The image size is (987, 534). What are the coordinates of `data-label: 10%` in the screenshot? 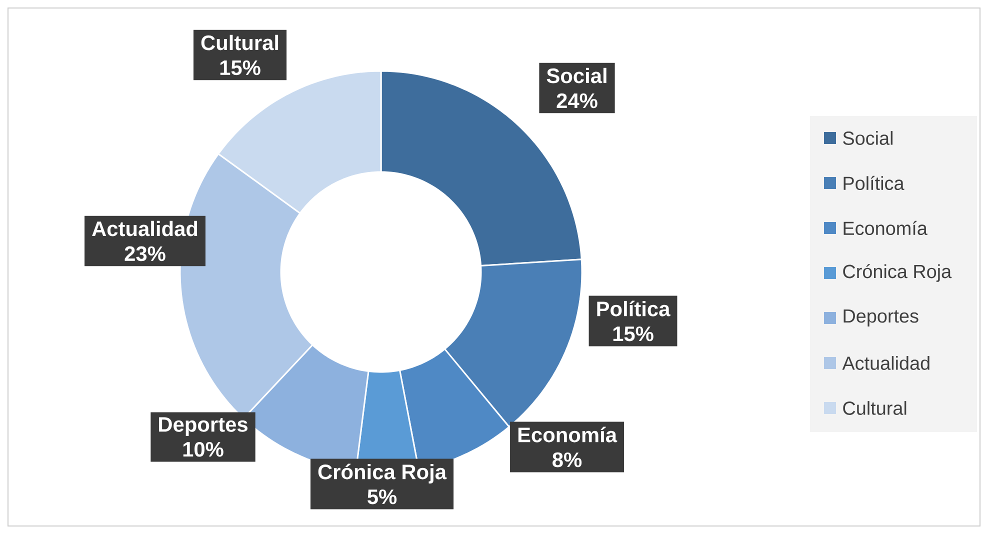 It's located at (203, 449).